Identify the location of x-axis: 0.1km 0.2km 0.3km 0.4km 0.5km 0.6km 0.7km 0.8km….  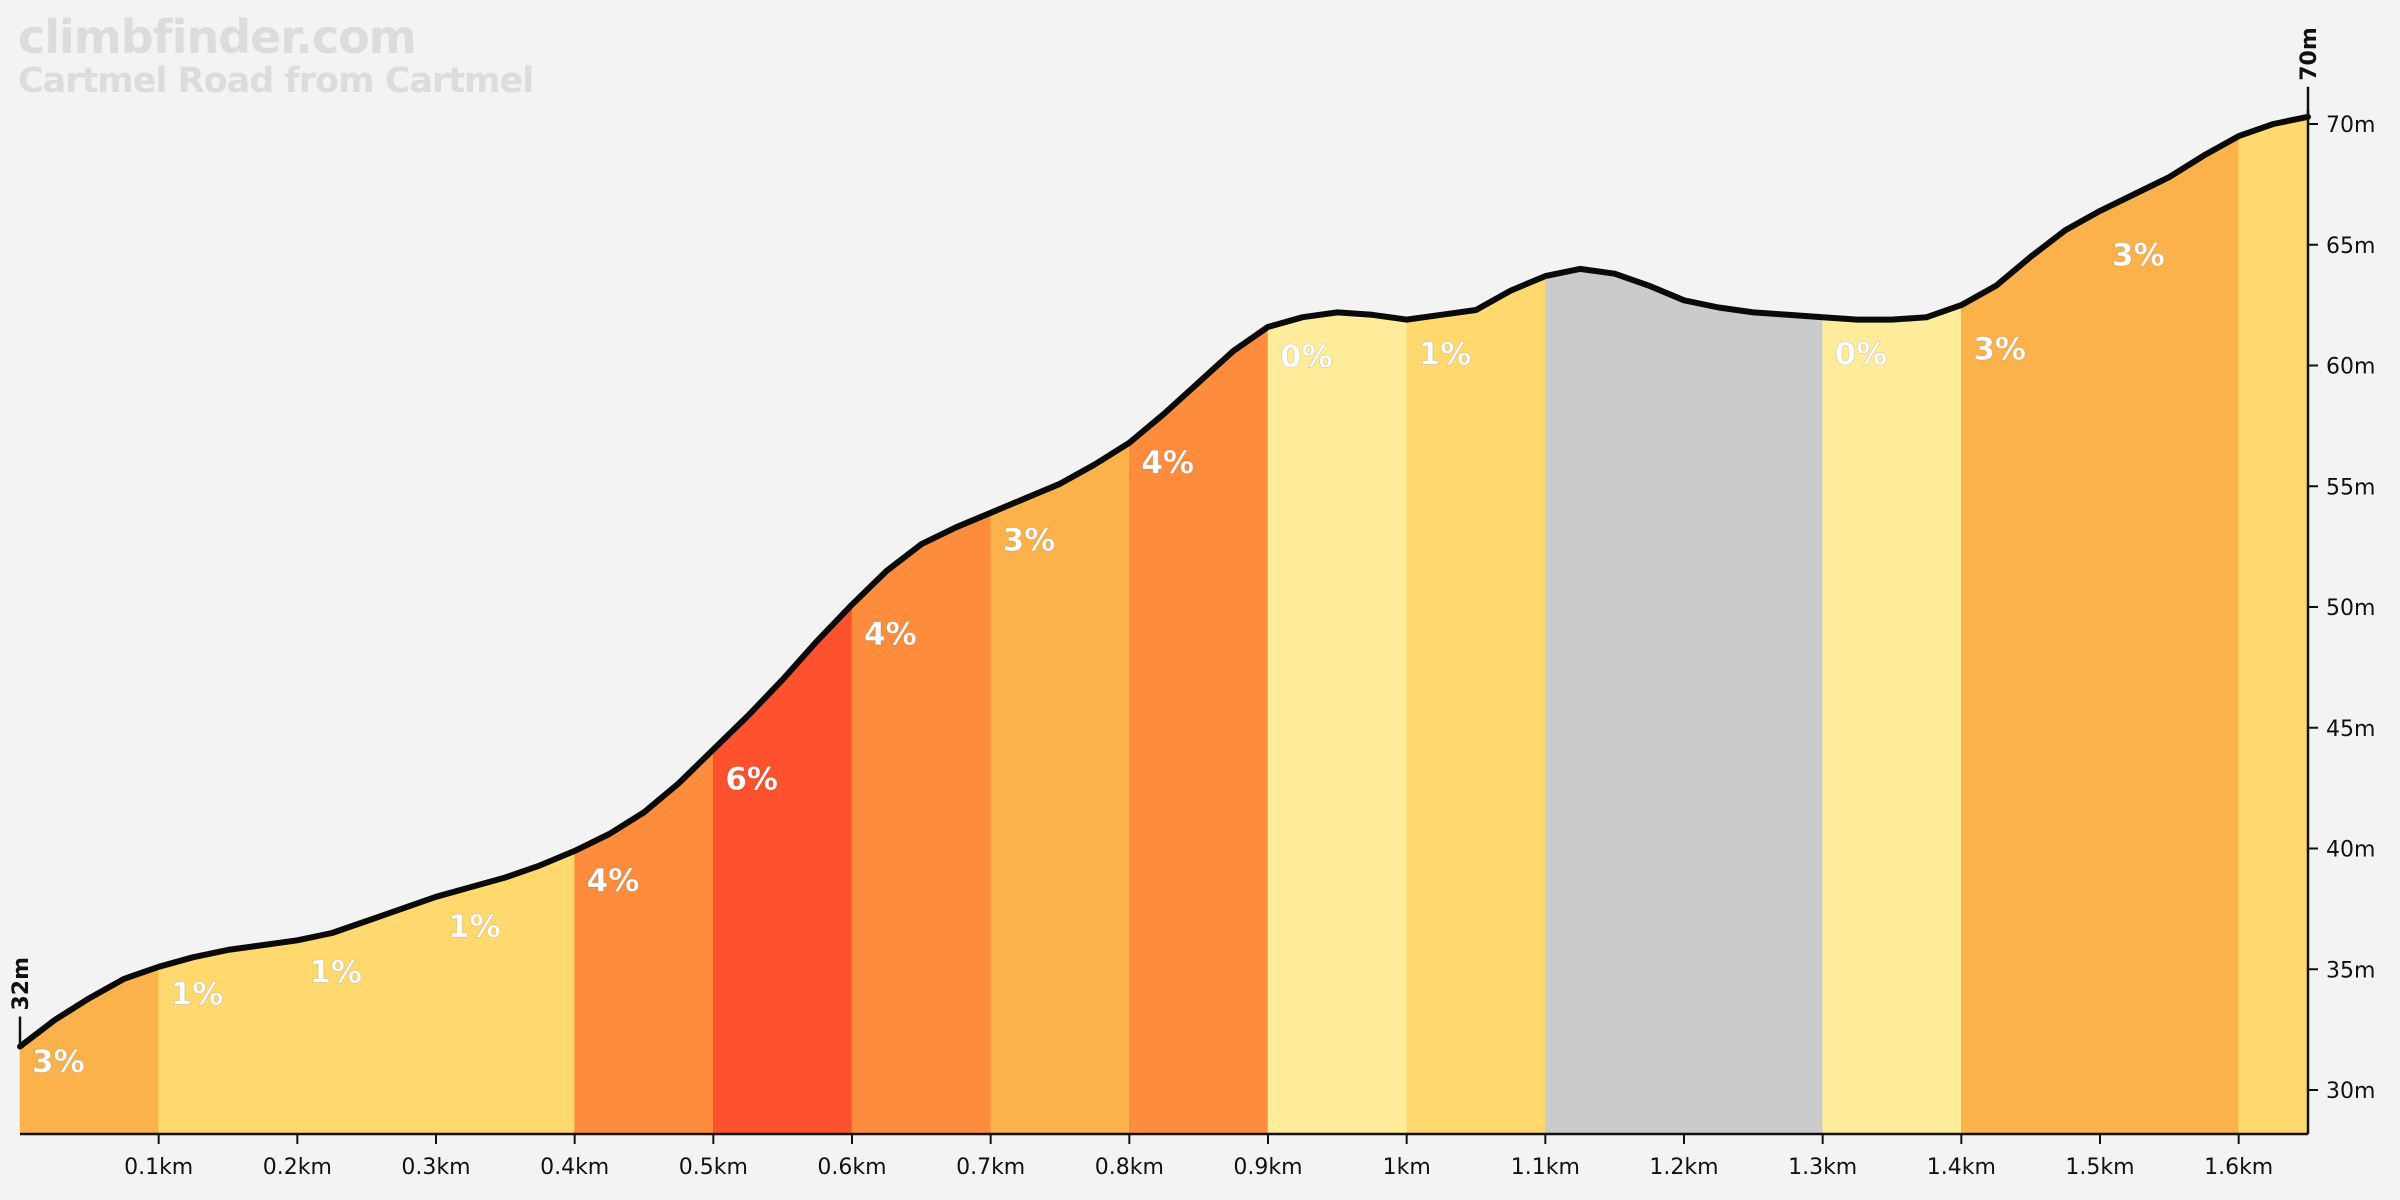
(1164, 1156).